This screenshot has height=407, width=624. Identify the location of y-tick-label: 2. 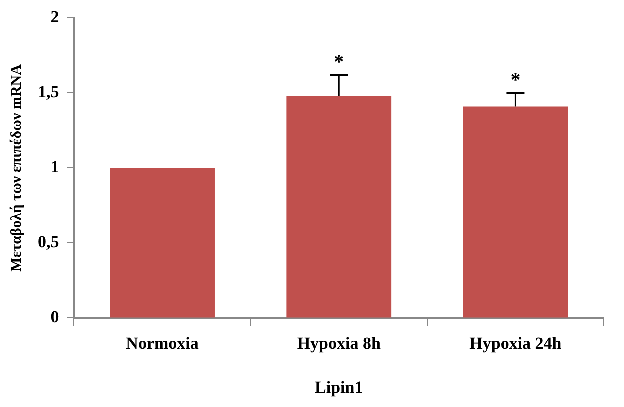
(55, 17).